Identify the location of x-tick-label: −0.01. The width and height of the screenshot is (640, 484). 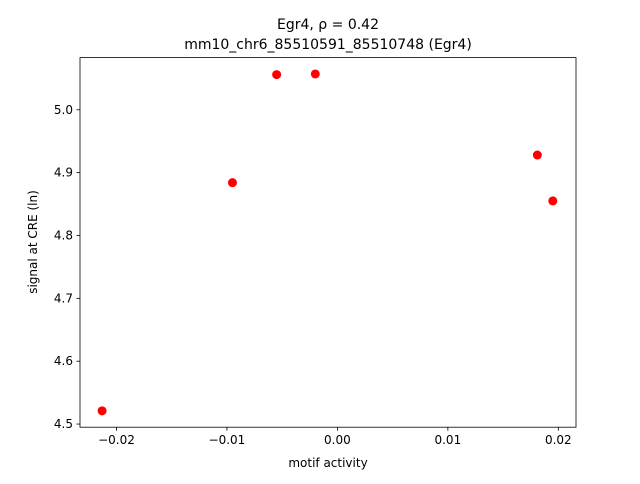
(227, 440).